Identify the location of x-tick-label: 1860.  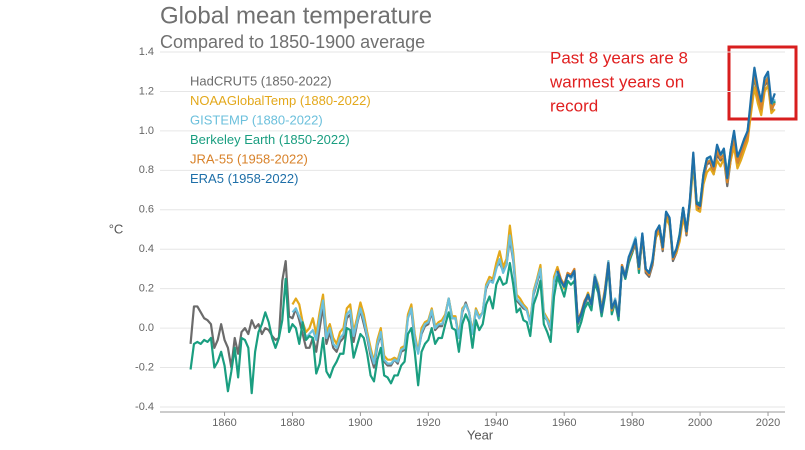
(224, 423).